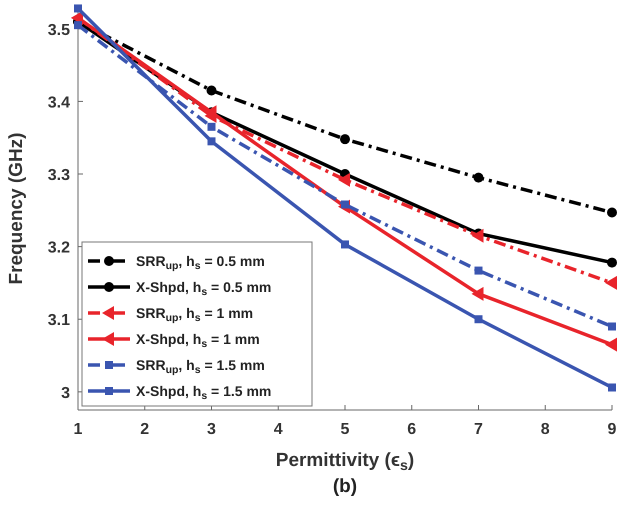  I want to click on y-tick-label: 3.2, so click(59, 248).